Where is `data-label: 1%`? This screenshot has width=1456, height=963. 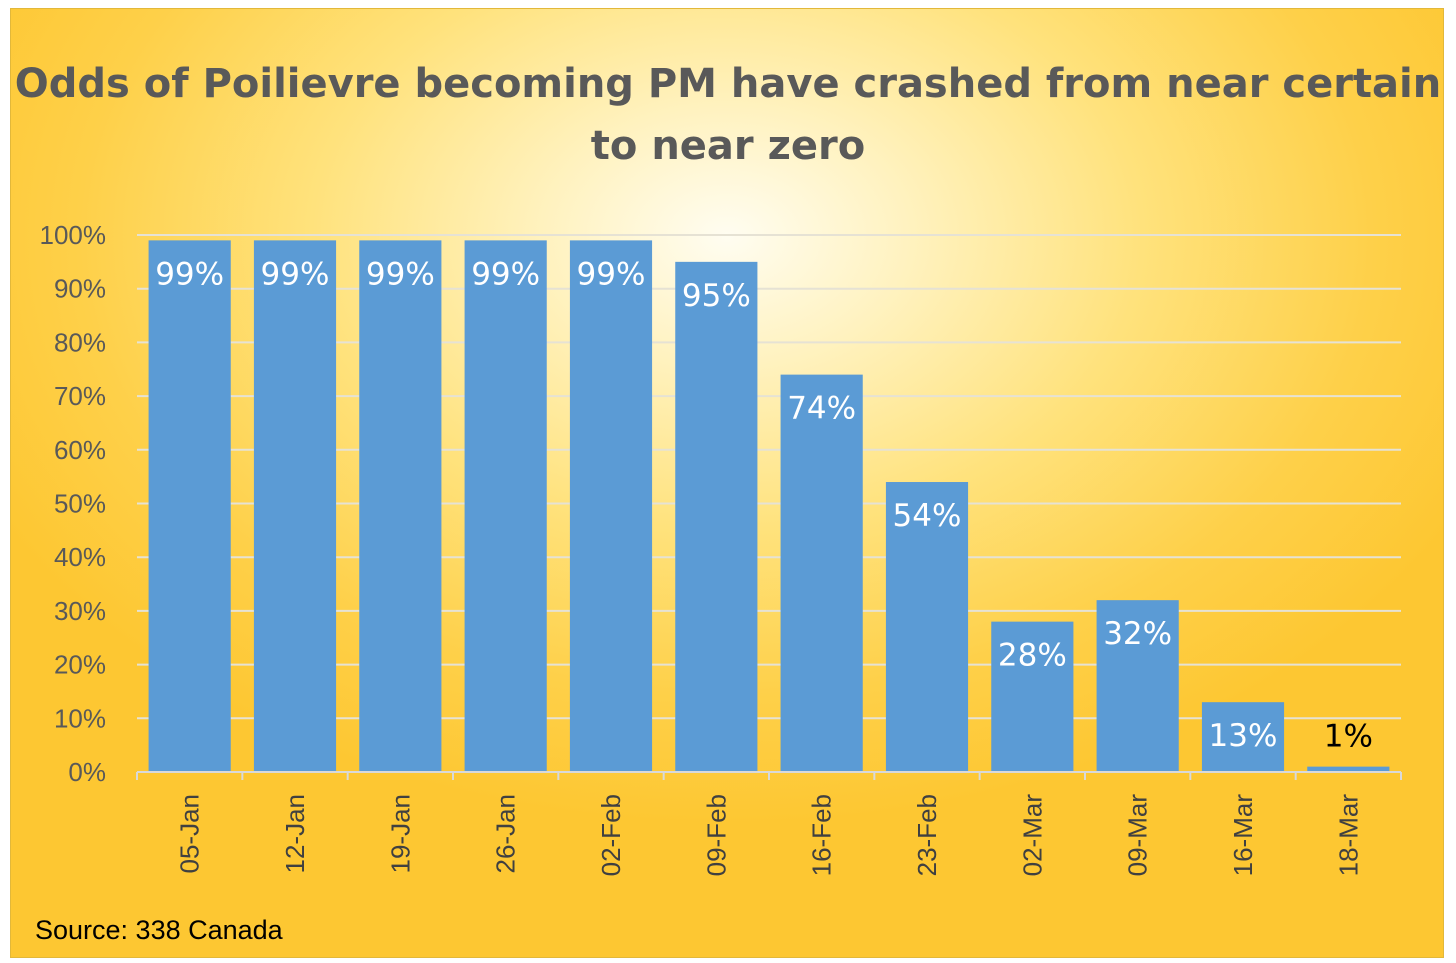
data-label: 1% is located at coordinates (1348, 737).